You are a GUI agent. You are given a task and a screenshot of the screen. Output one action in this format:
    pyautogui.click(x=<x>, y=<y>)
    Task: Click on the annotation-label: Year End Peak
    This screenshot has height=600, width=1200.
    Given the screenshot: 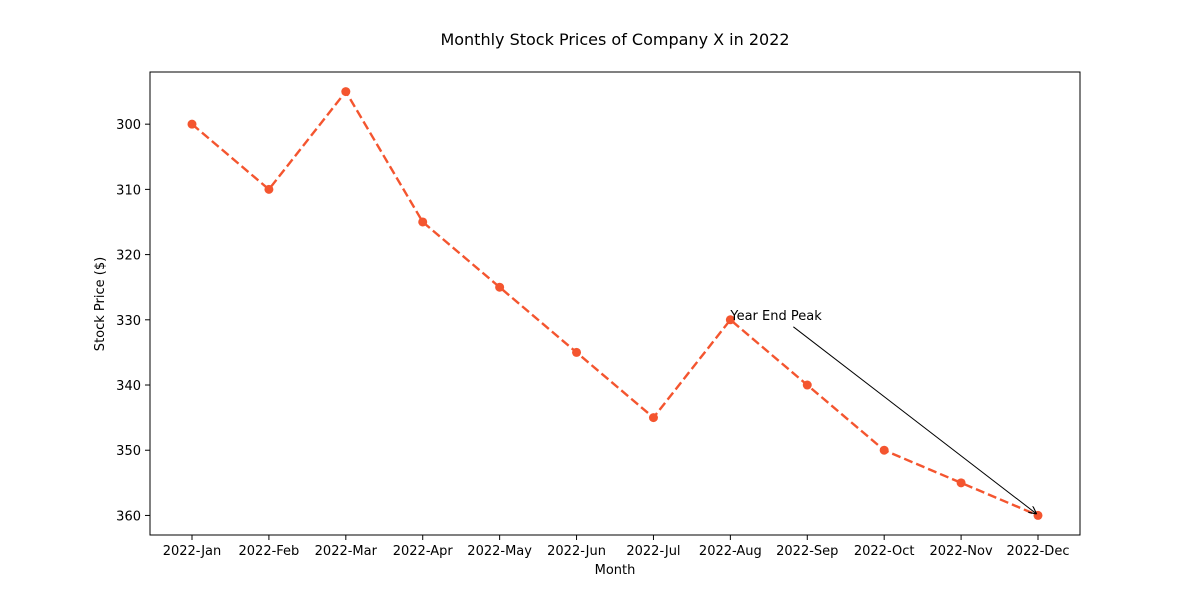 What is the action you would take?
    pyautogui.click(x=775, y=316)
    